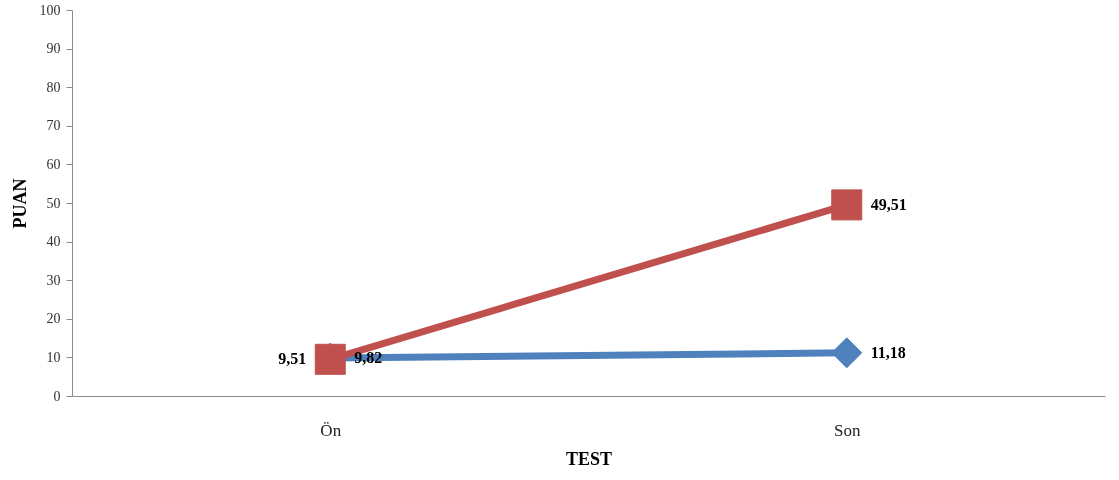 The image size is (1119, 480). I want to click on y-tick-label: 70, so click(53, 126).